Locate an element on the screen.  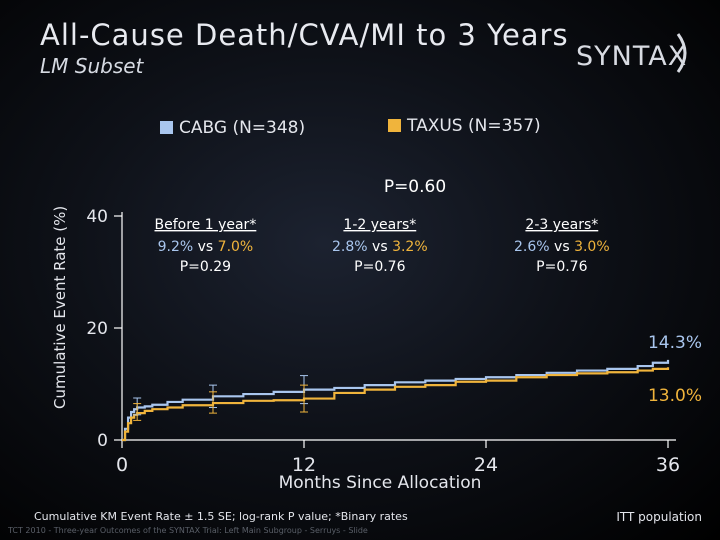
x-axis-label: Months Since Allocation is located at coordinates (380, 483).